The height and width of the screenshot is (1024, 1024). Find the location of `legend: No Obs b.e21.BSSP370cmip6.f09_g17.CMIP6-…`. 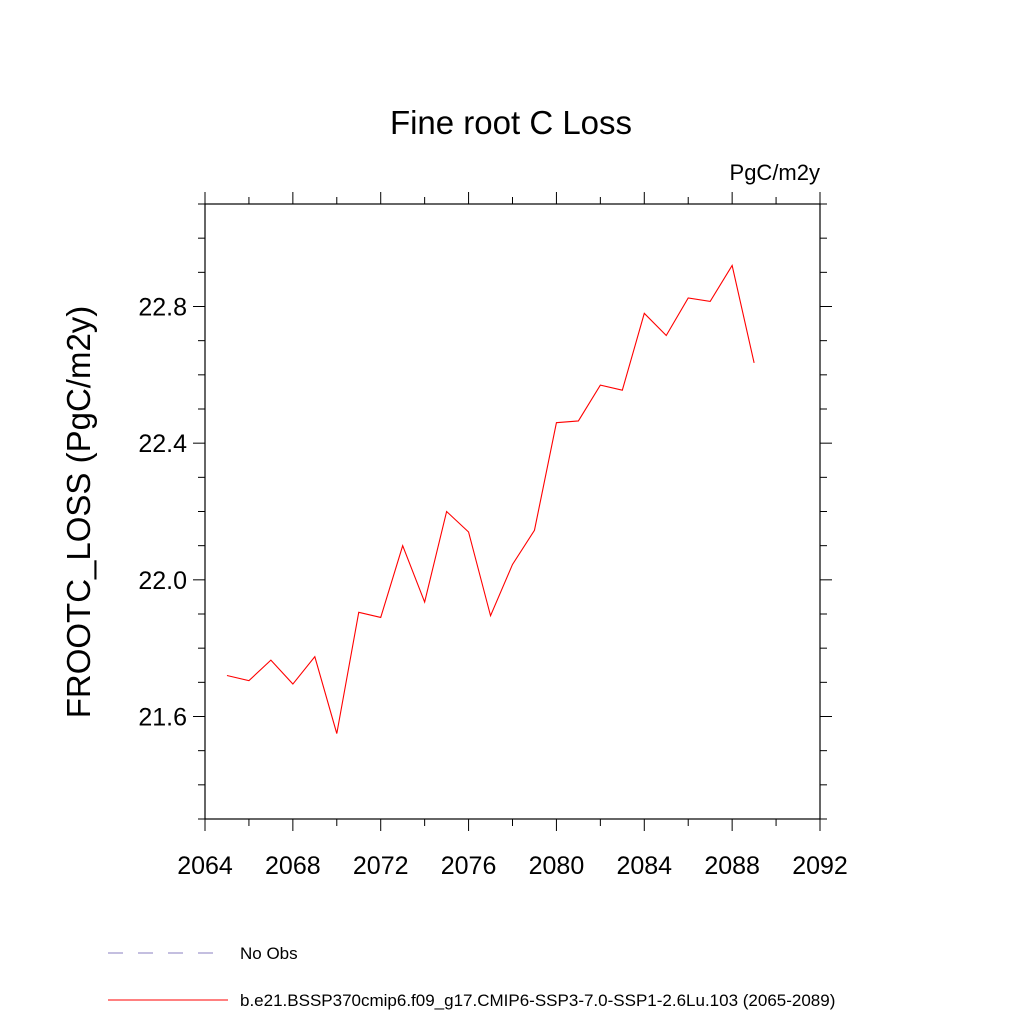

legend: No Obs b.e21.BSSP370cmip6.f09_g17.CMIP6-… is located at coordinates (471, 977).